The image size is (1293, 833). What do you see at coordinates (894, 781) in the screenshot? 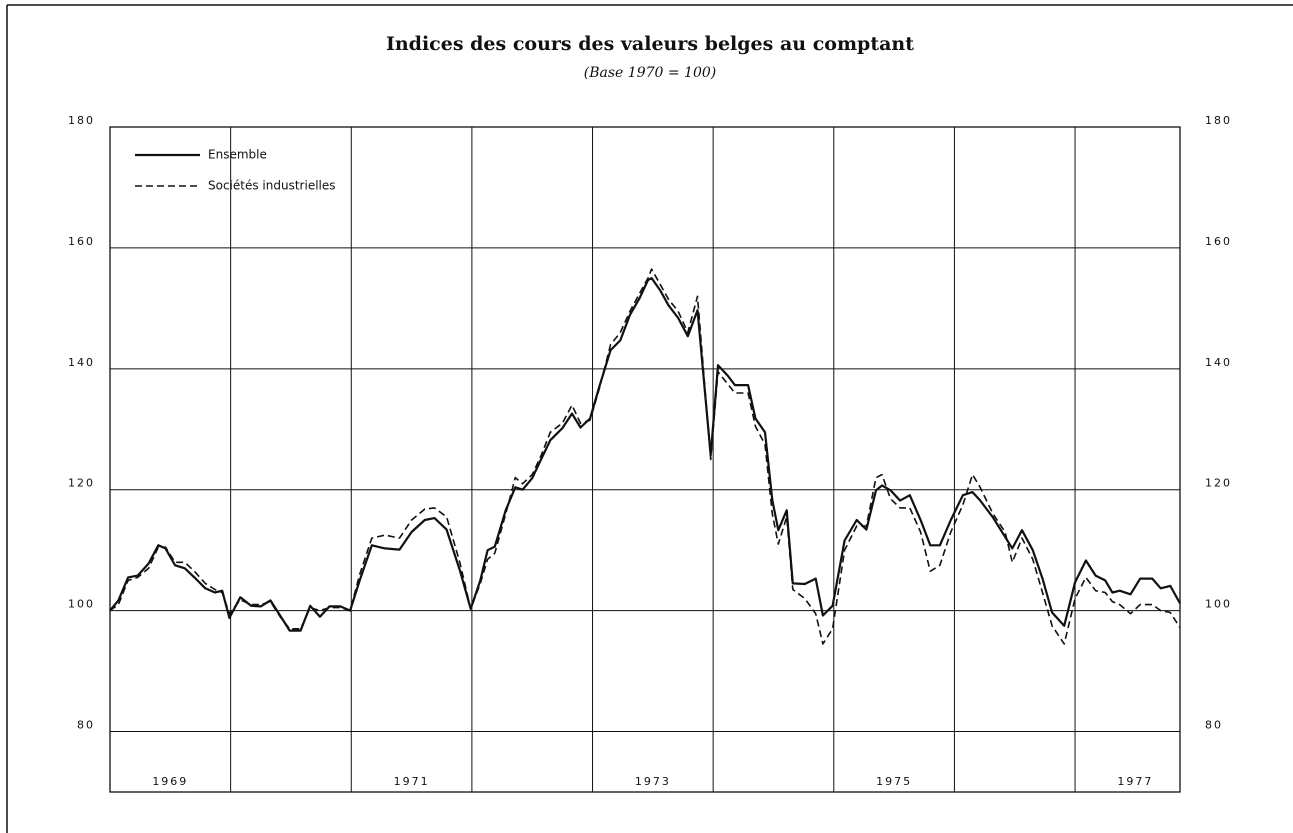
I see `x-tick-label: 1975` at bounding box center [894, 781].